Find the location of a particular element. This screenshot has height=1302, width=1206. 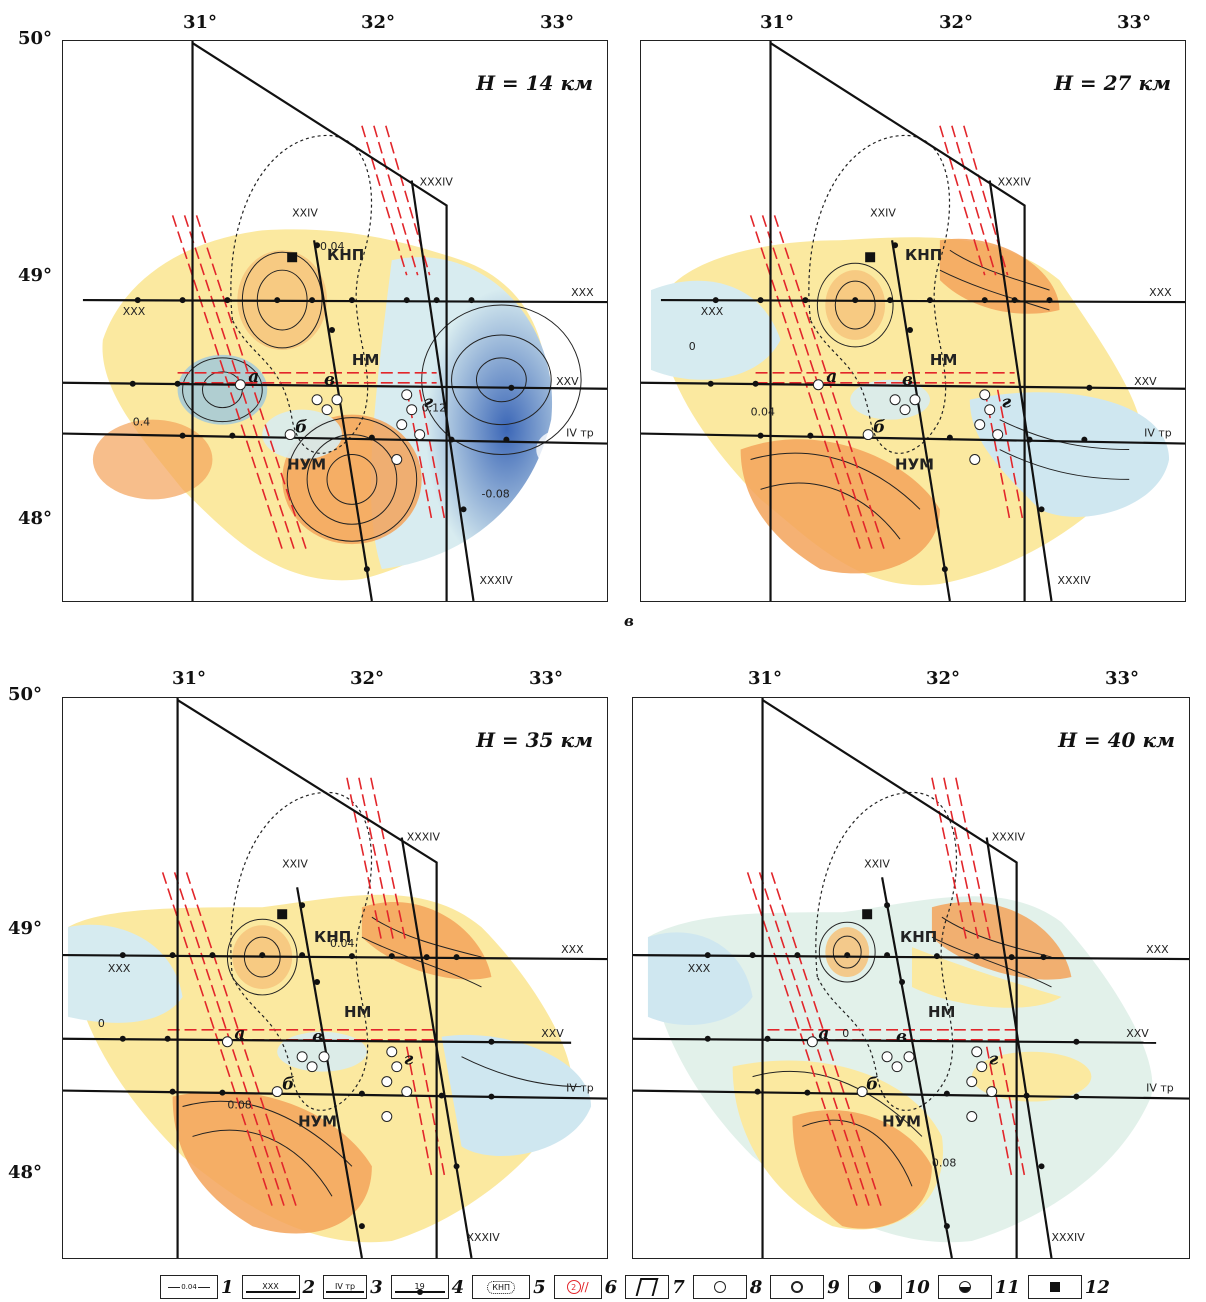

profile-line-icon: XXX is located at coordinates (270, 1287).